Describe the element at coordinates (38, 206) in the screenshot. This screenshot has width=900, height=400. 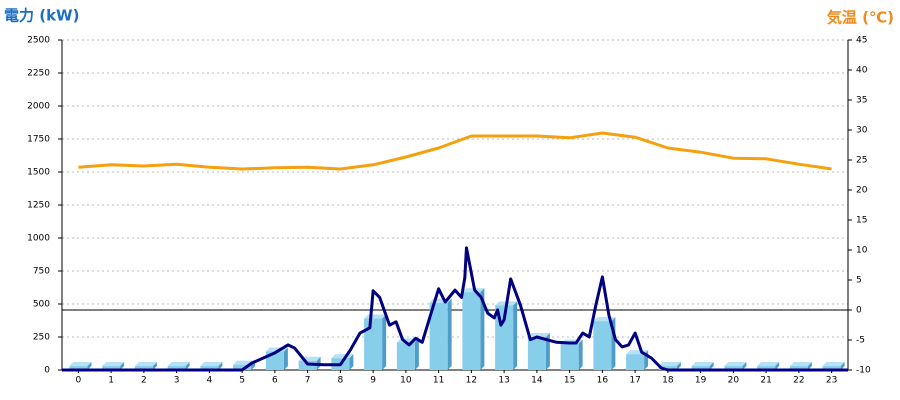
I see `y-tick-label: 1250` at that location.